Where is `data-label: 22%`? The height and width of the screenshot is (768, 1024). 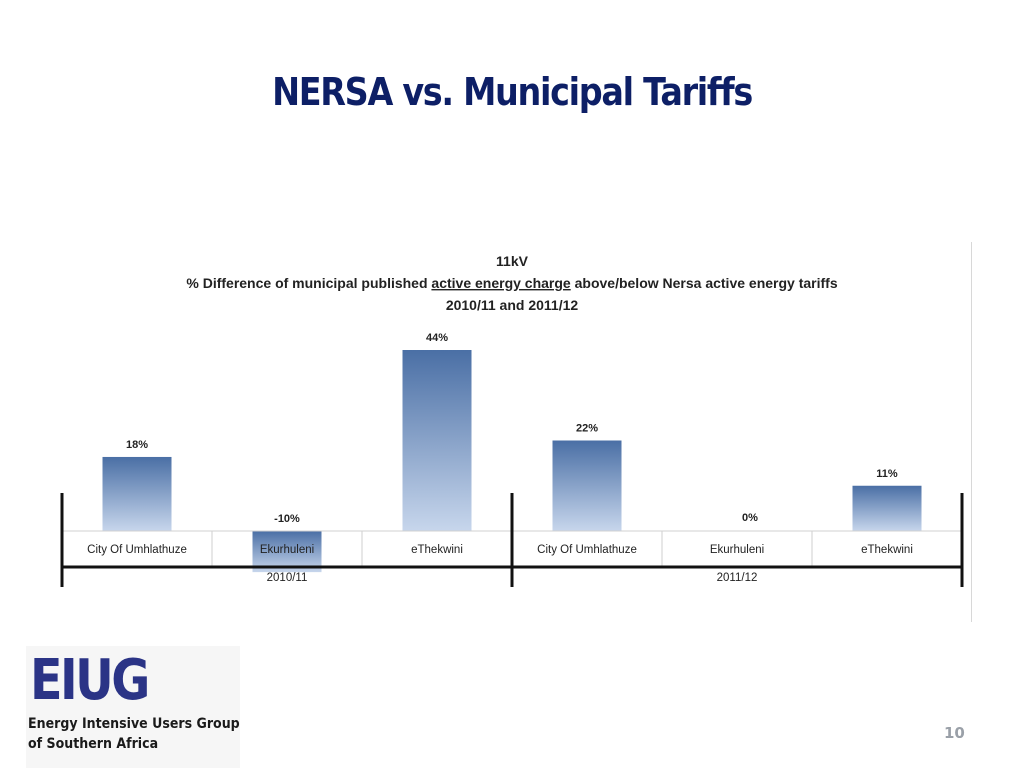 data-label: 22% is located at coordinates (587, 429).